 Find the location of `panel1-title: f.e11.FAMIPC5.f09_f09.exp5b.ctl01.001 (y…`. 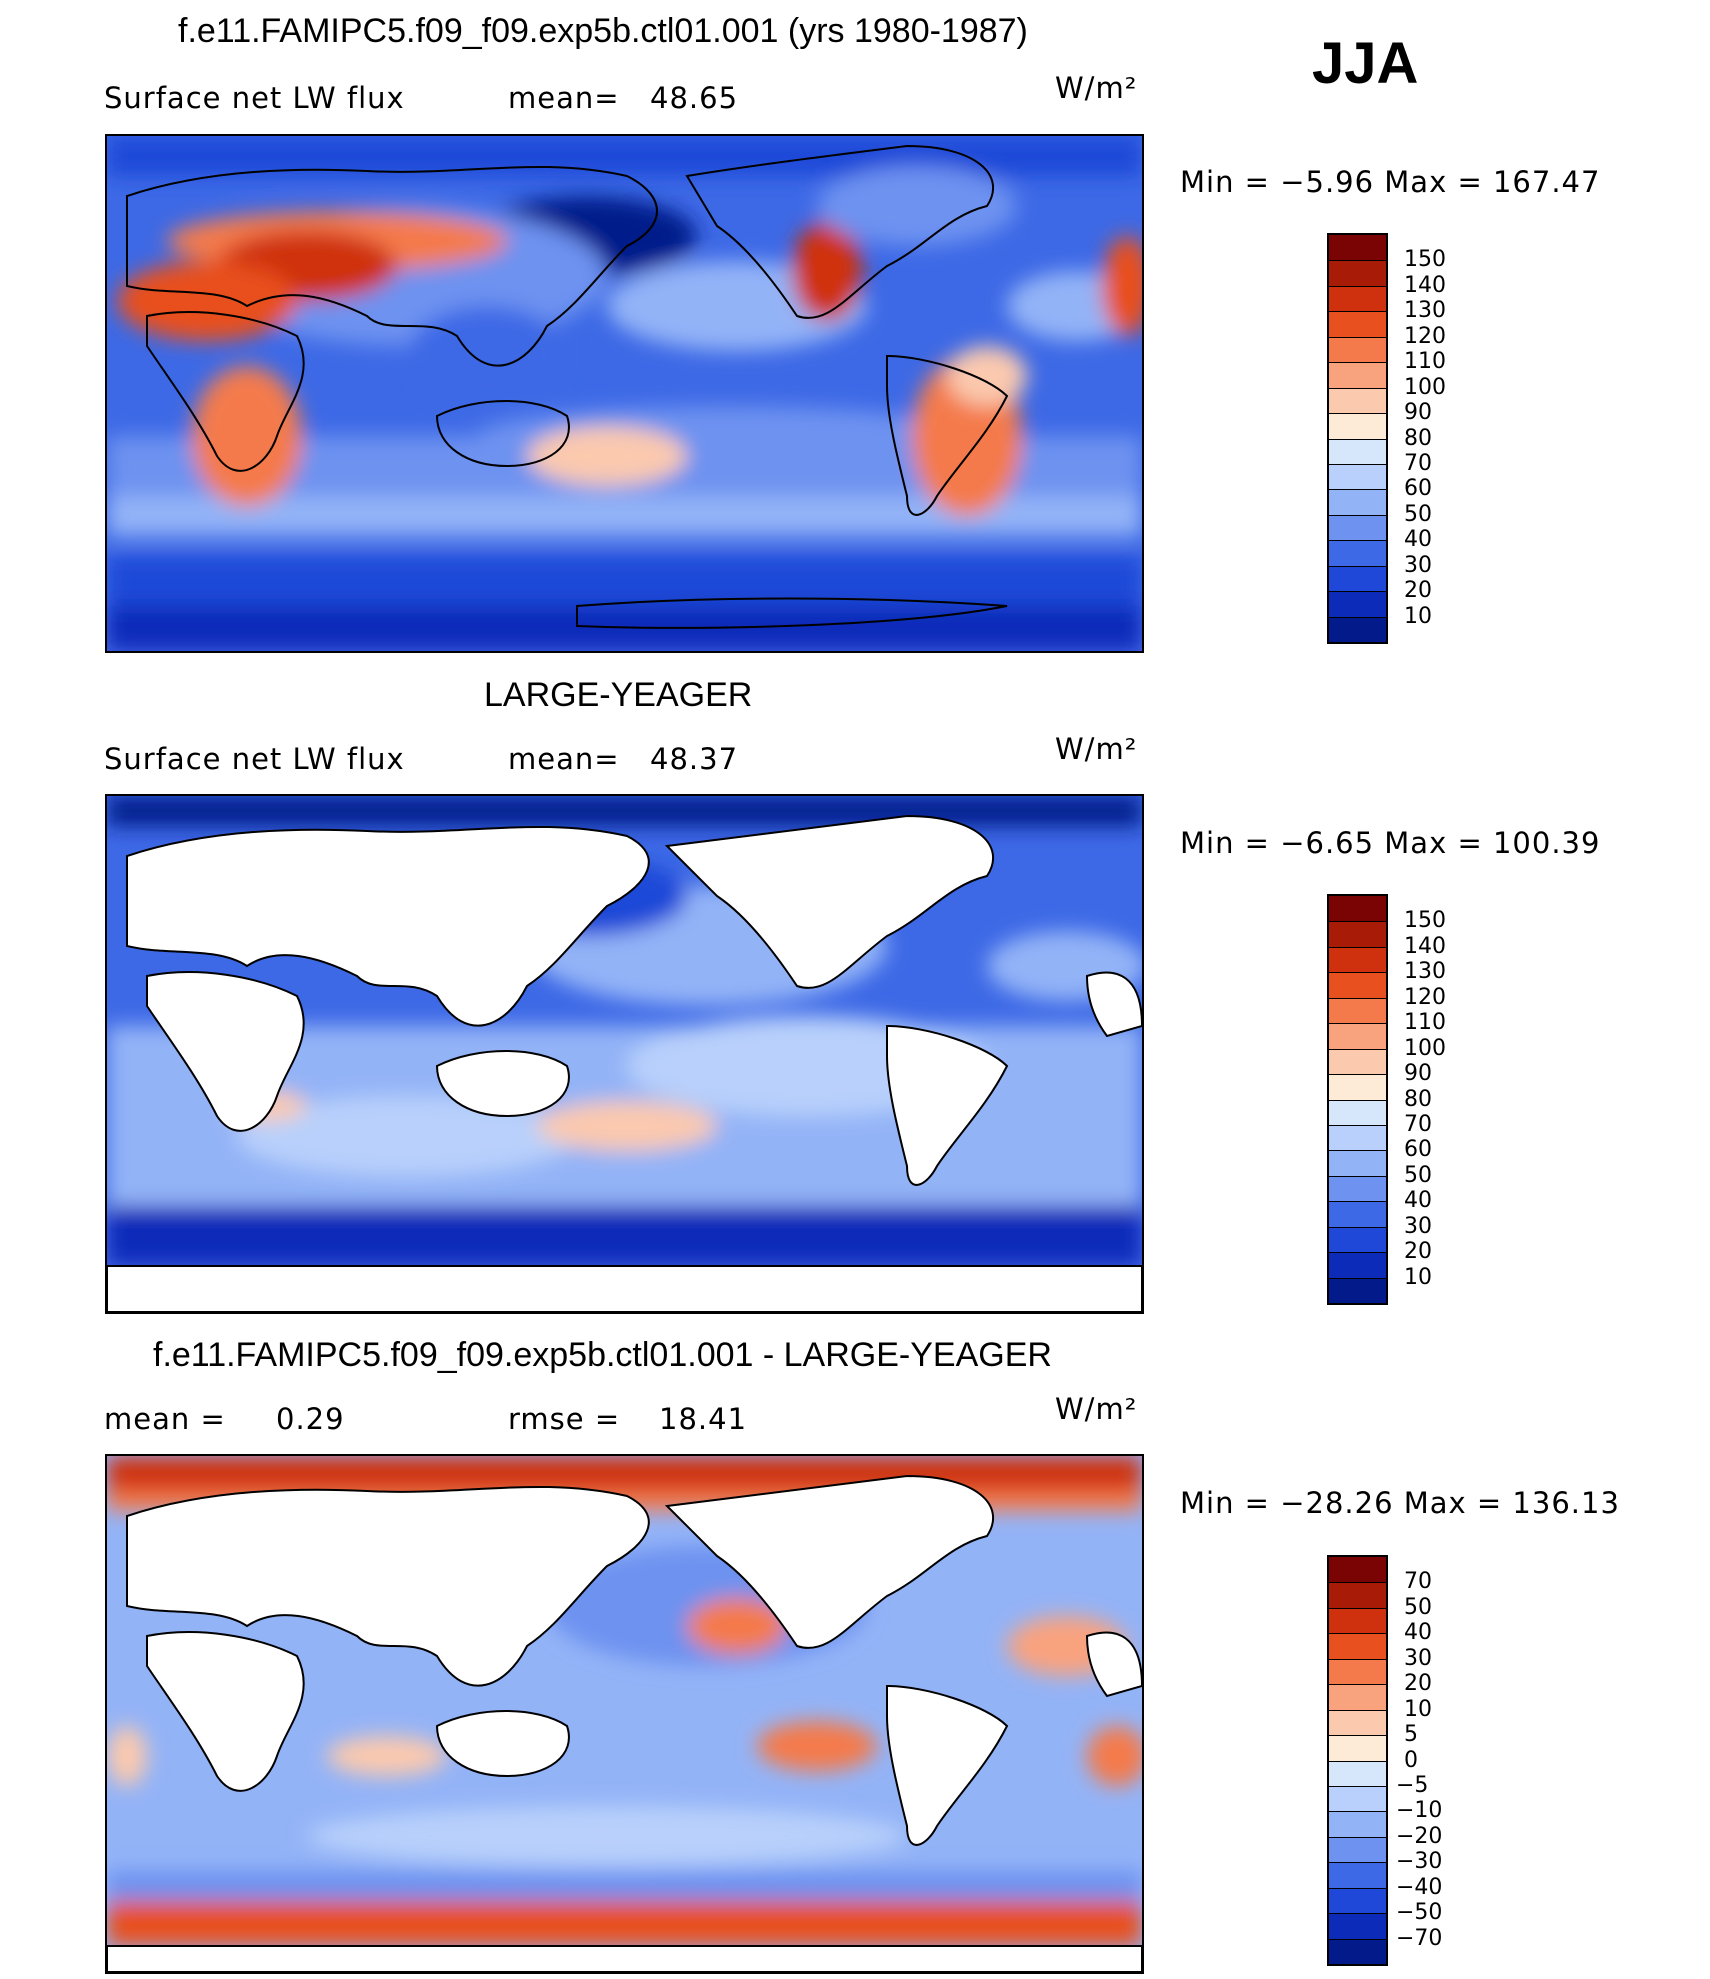

panel1-title: f.e11.FAMIPC5.f09_f09.exp5b.ctl01.001 (y… is located at coordinates (603, 31).